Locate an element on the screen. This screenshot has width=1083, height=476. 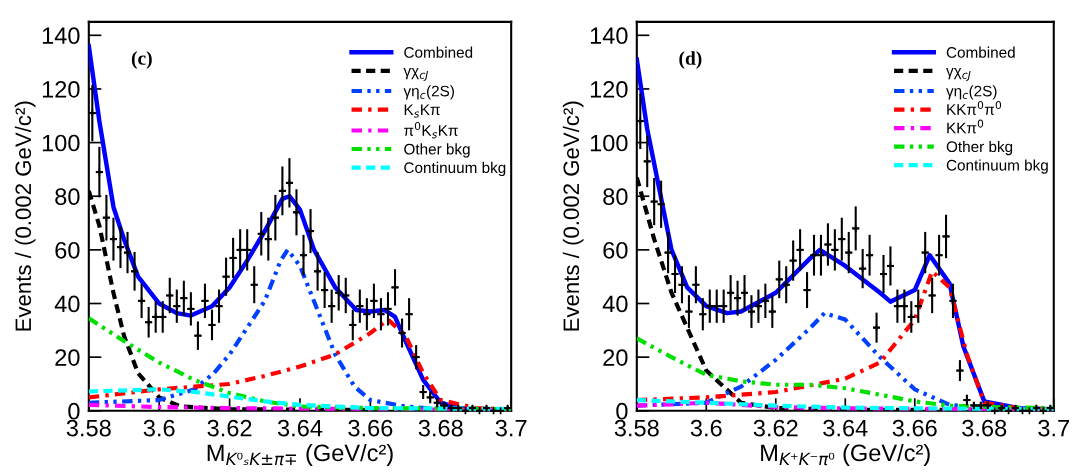
legend-label: K$_{s}$Kπ is located at coordinates (422, 111).